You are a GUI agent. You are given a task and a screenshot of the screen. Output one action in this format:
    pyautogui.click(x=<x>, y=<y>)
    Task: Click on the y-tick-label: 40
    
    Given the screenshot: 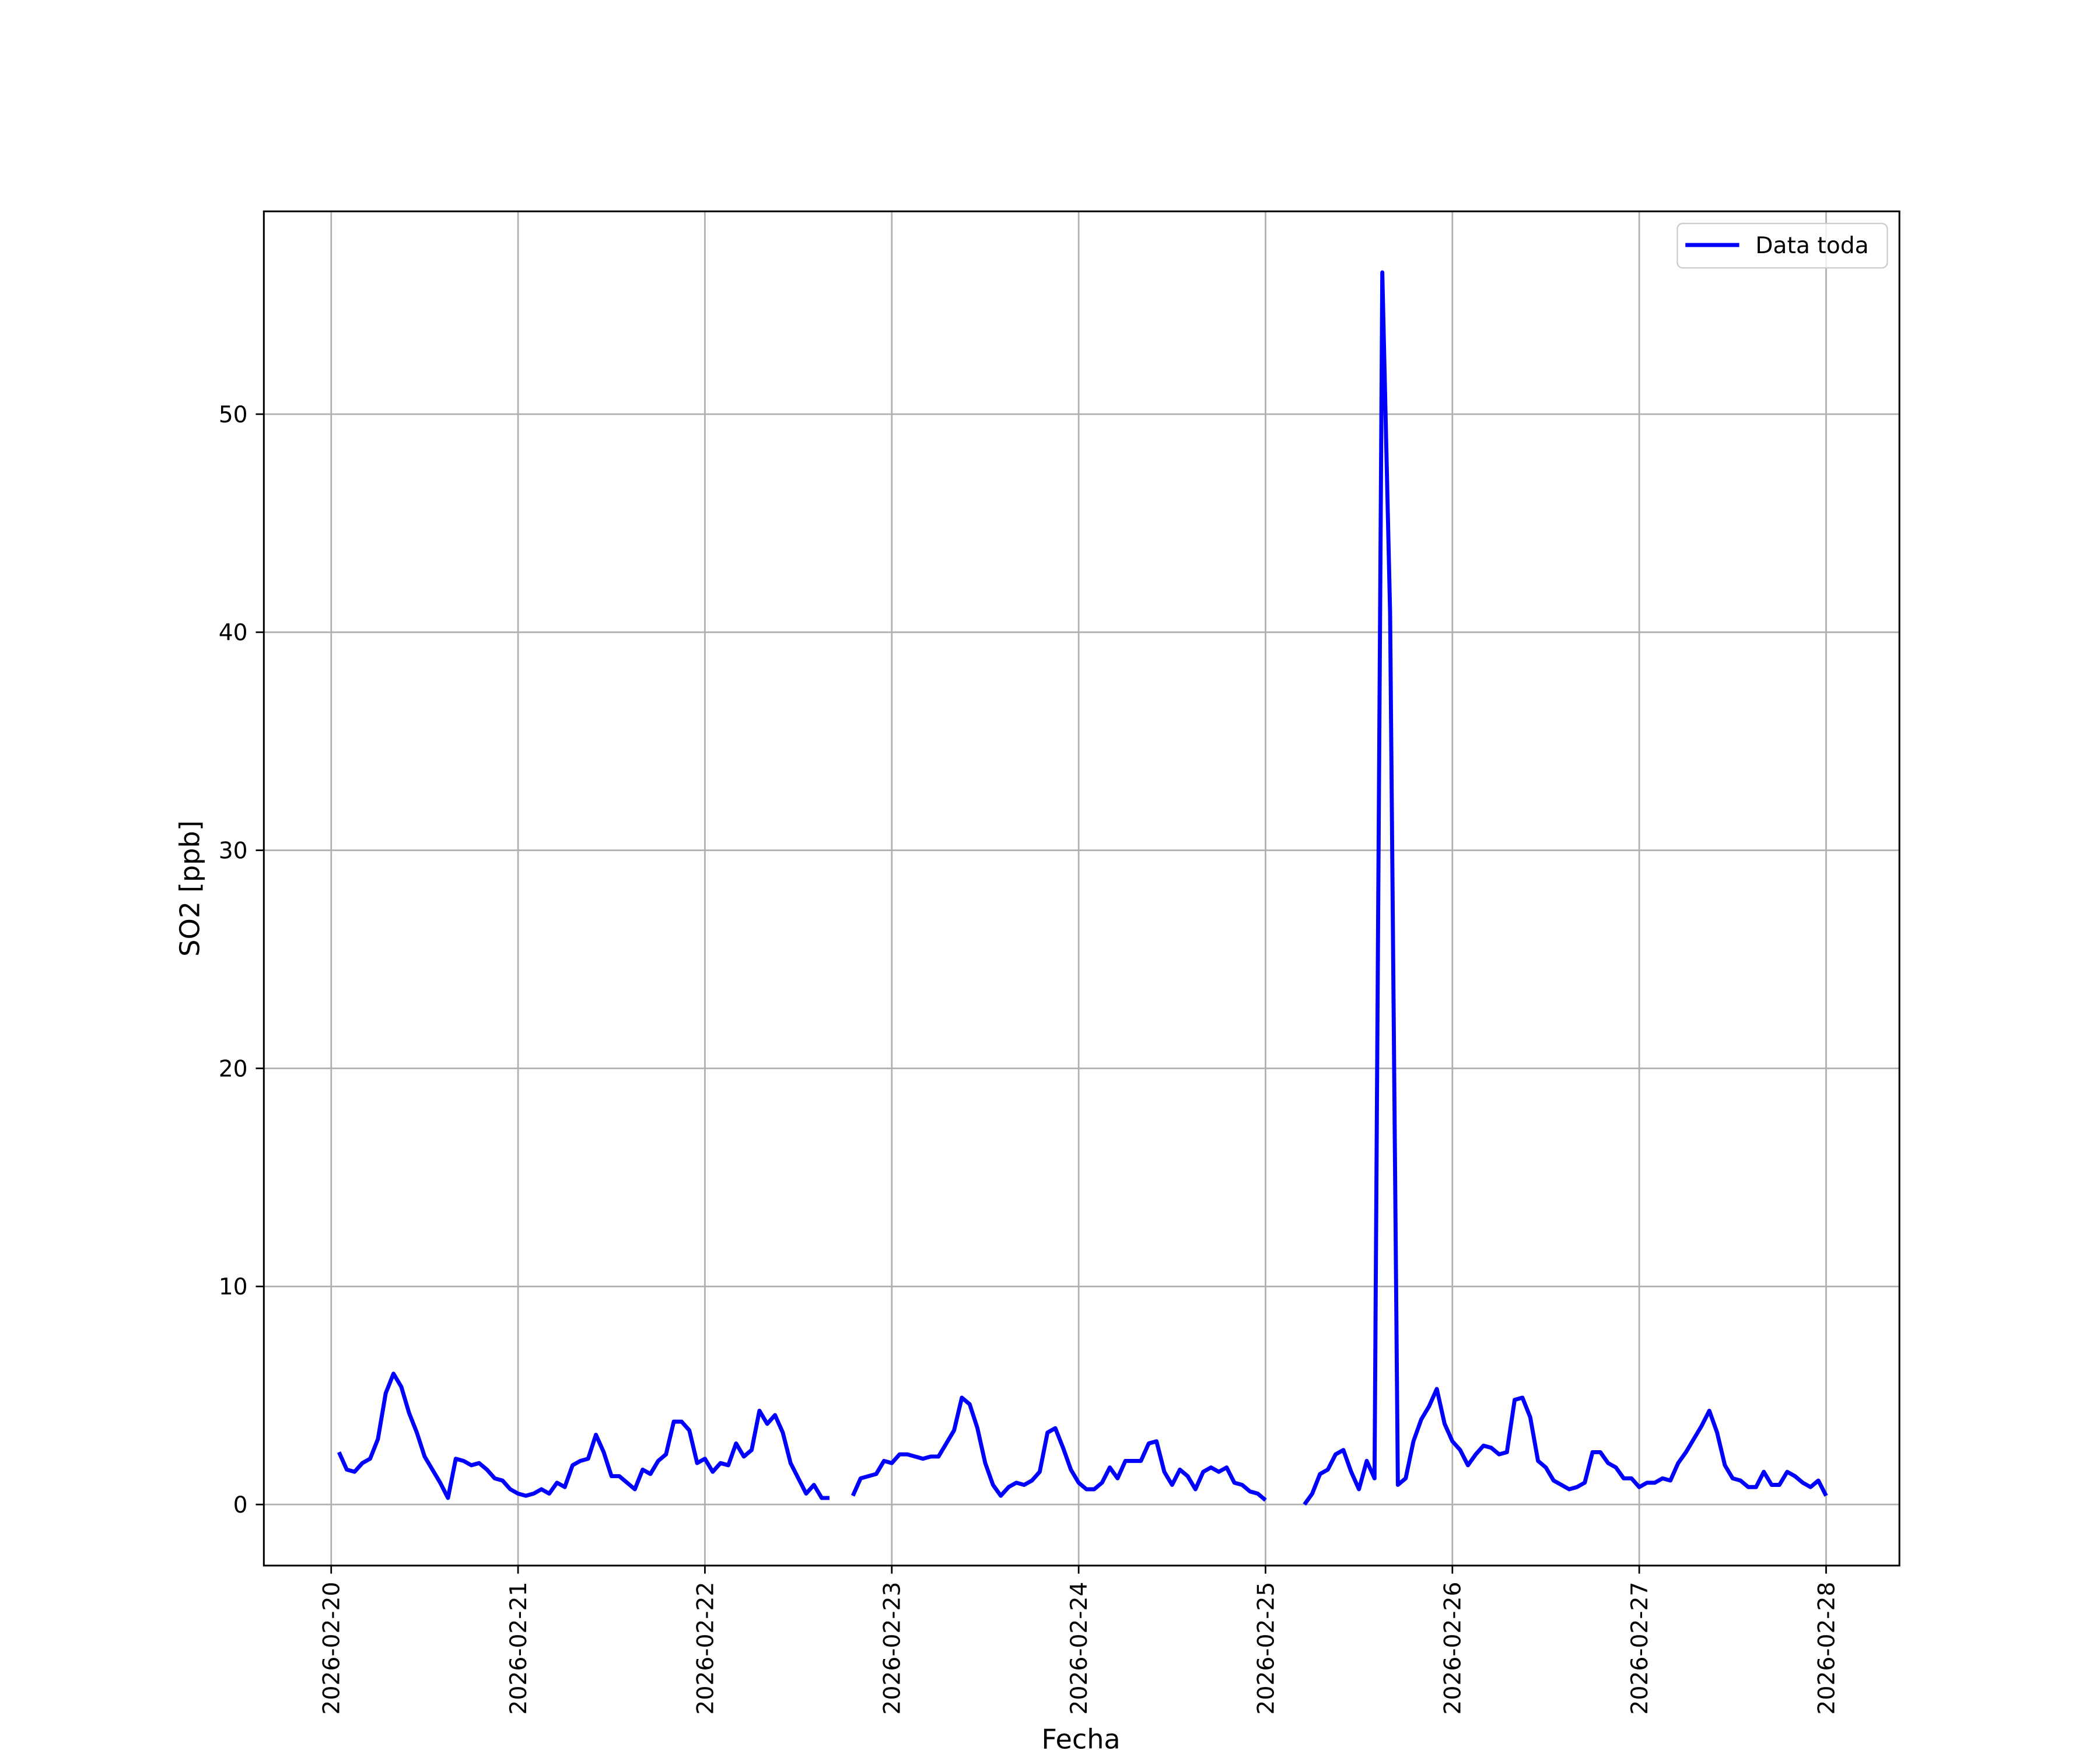 What is the action you would take?
    pyautogui.click(x=233, y=633)
    